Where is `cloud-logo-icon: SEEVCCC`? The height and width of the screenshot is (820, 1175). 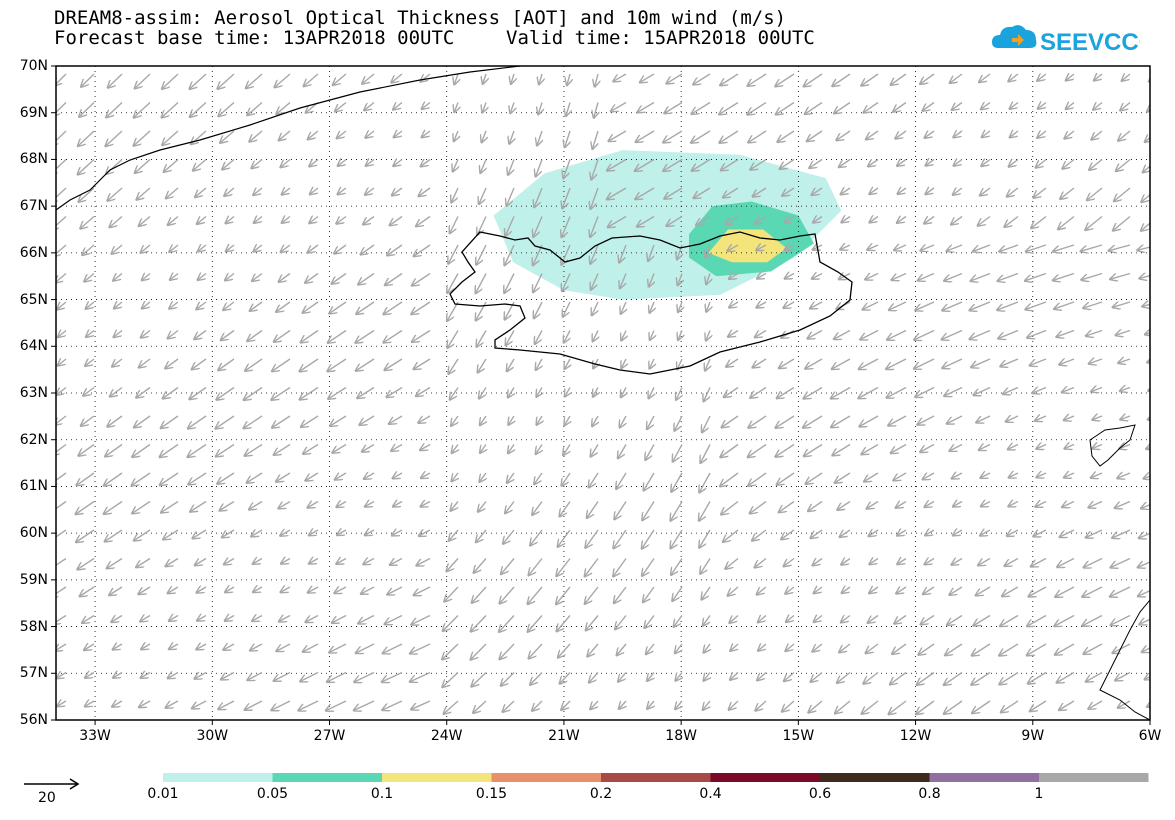
cloud-logo-icon: SEEVCCC is located at coordinates (1074, 40).